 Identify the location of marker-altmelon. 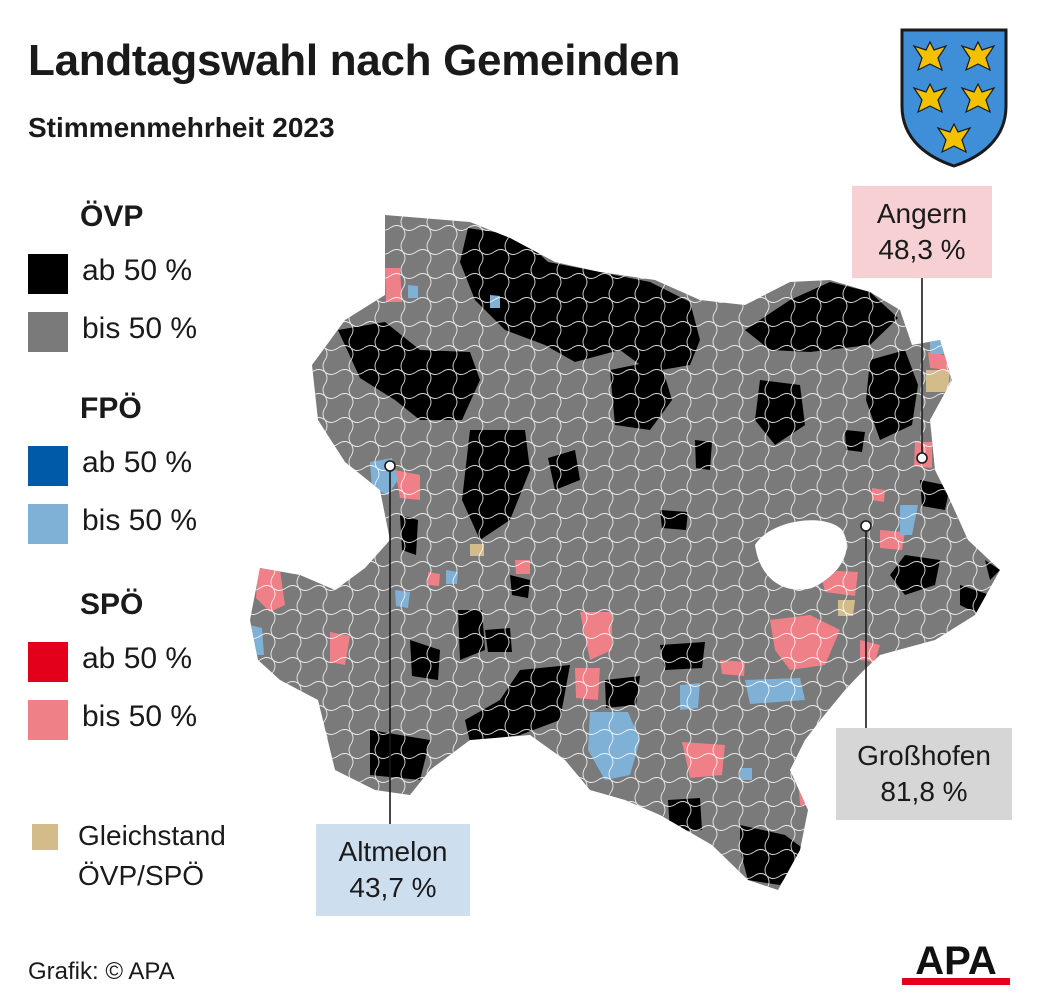
(390, 466).